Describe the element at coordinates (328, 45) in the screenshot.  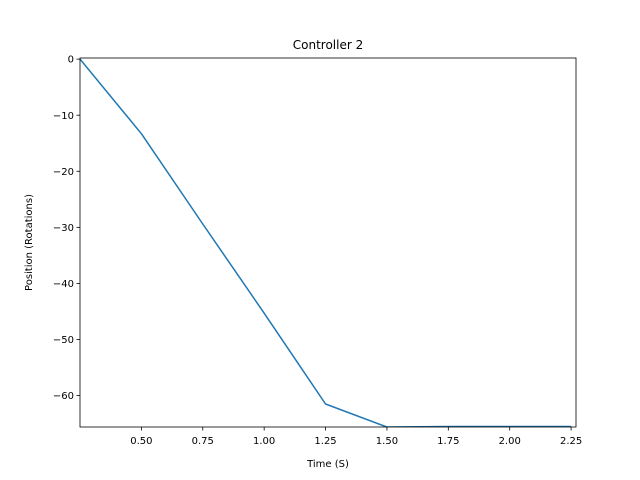
I see `chart-title: Controller 2` at that location.